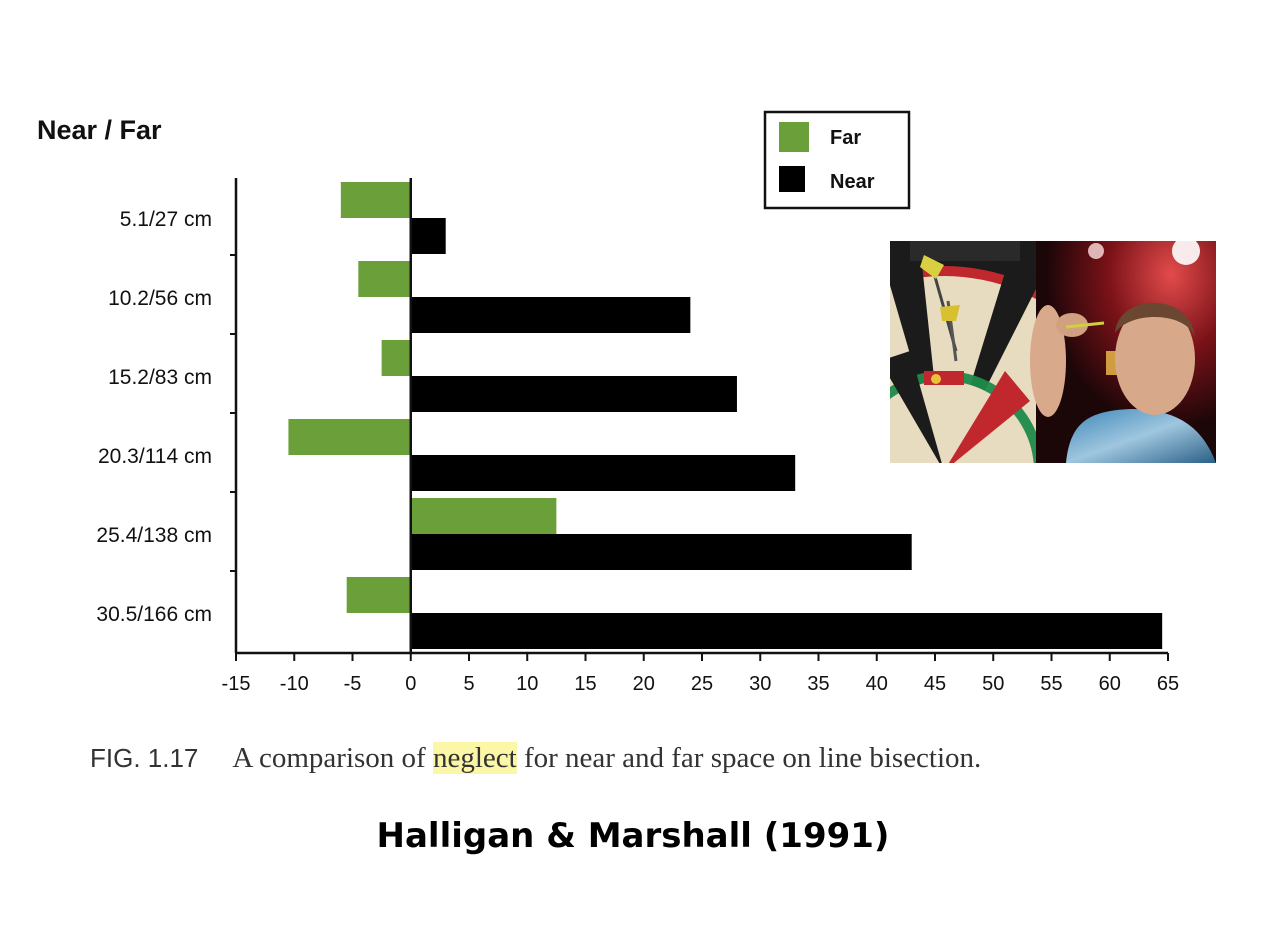 Image resolution: width=1266 pixels, height=941 pixels. Describe the element at coordinates (845, 138) in the screenshot. I see `legend-label-far: Far` at that location.